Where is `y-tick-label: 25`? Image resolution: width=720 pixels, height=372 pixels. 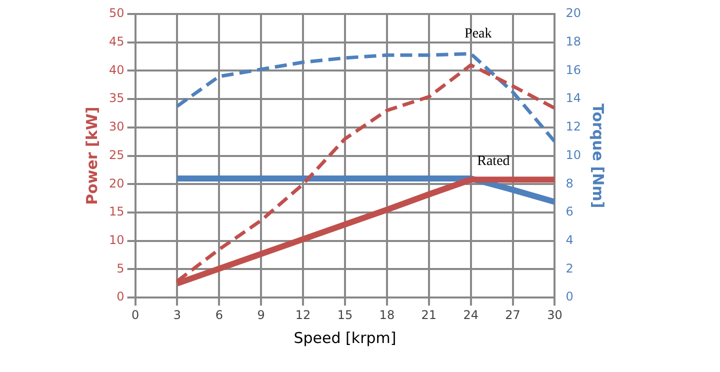
y-tick-label: 25 is located at coordinates (116, 155).